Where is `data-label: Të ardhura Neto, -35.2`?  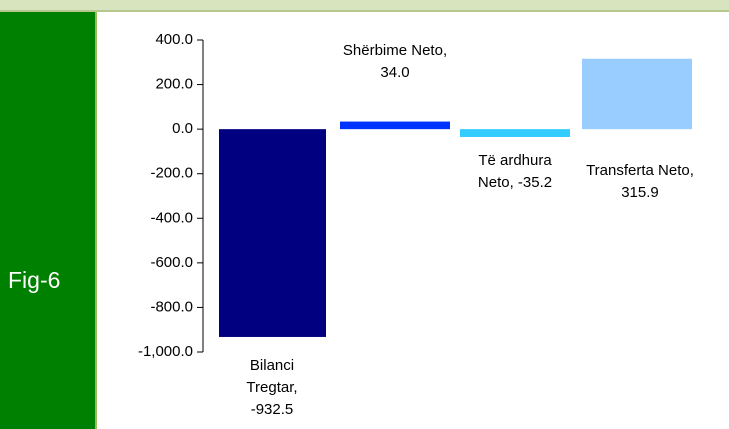 data-label: Të ardhura Neto, -35.2 is located at coordinates (515, 171).